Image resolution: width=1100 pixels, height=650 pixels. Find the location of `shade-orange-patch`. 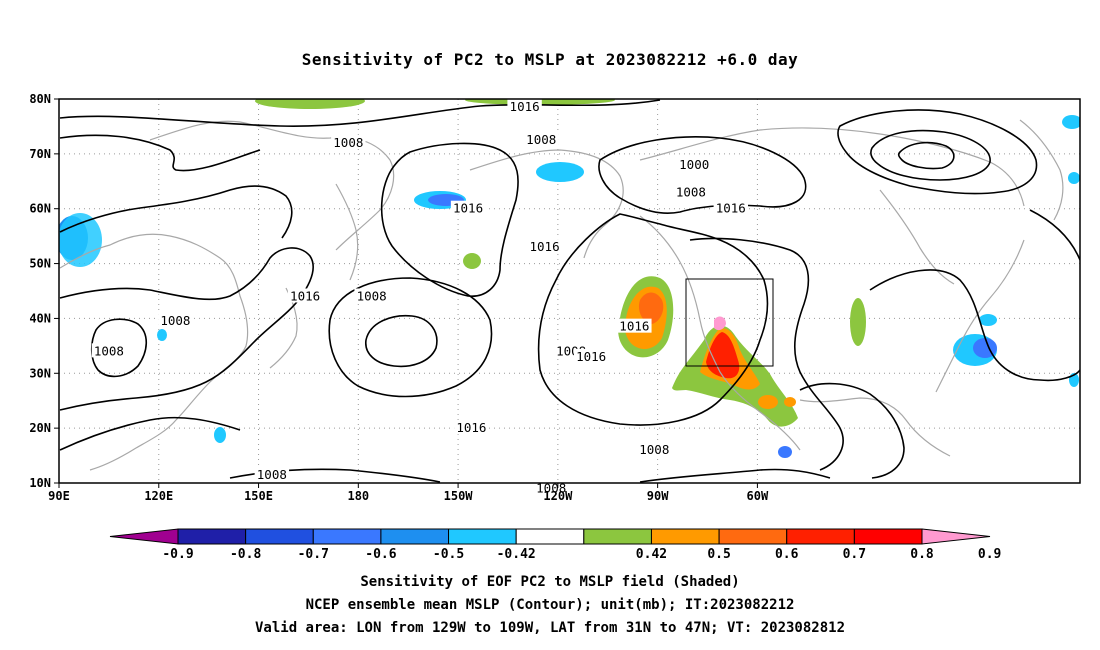

shade-orange-patch is located at coordinates (790, 402).